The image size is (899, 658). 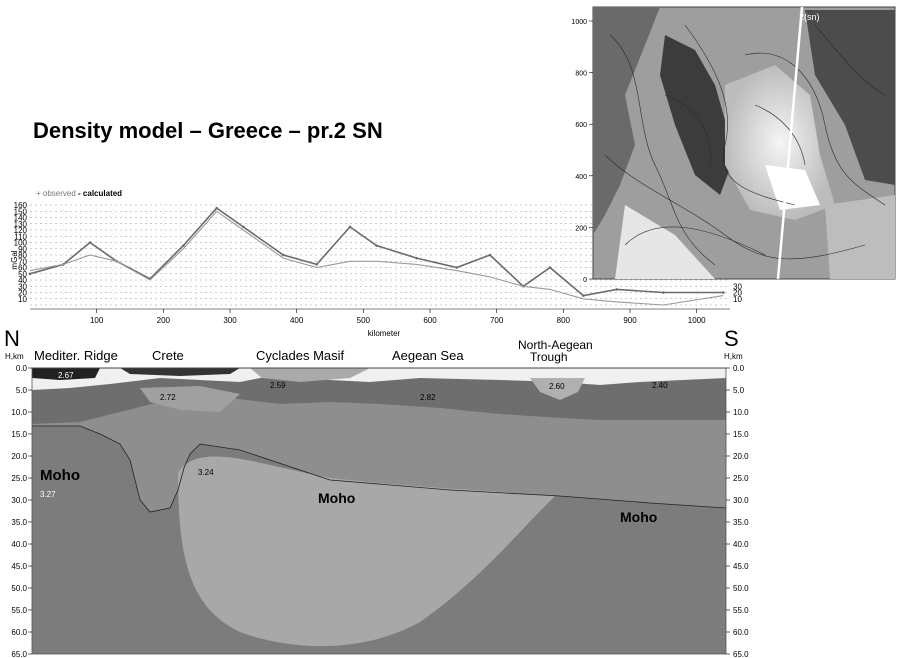 I want to click on density-label-6: 2.40, so click(x=660, y=385).